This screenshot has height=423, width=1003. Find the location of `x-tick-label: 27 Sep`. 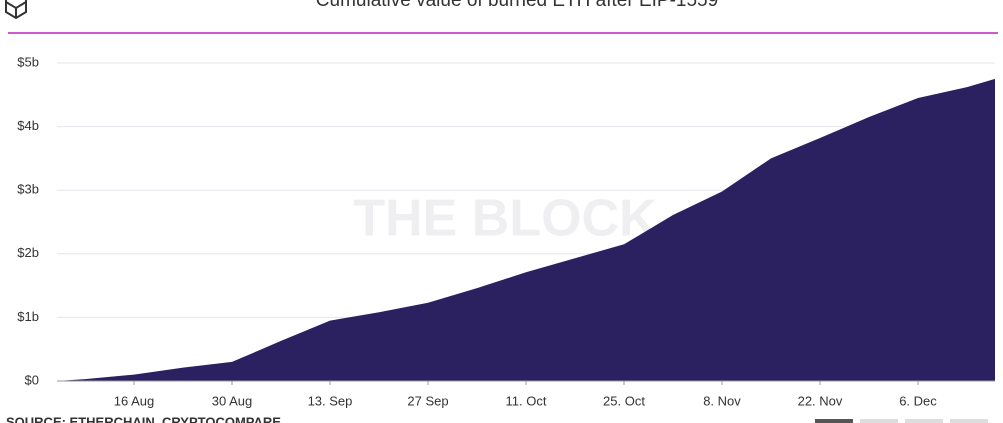

x-tick-label: 27 Sep is located at coordinates (427, 400).